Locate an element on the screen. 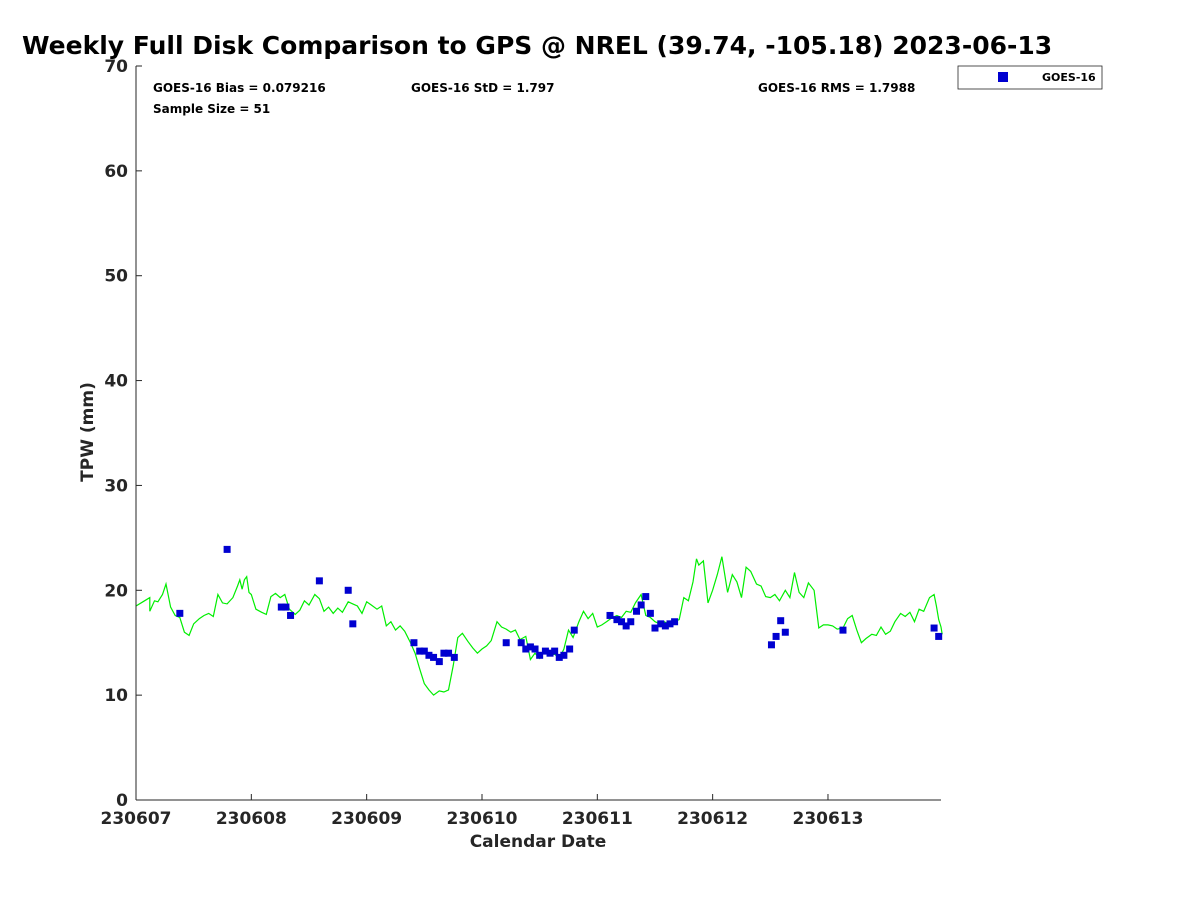  y-tick-label: 70 is located at coordinates (116, 67).